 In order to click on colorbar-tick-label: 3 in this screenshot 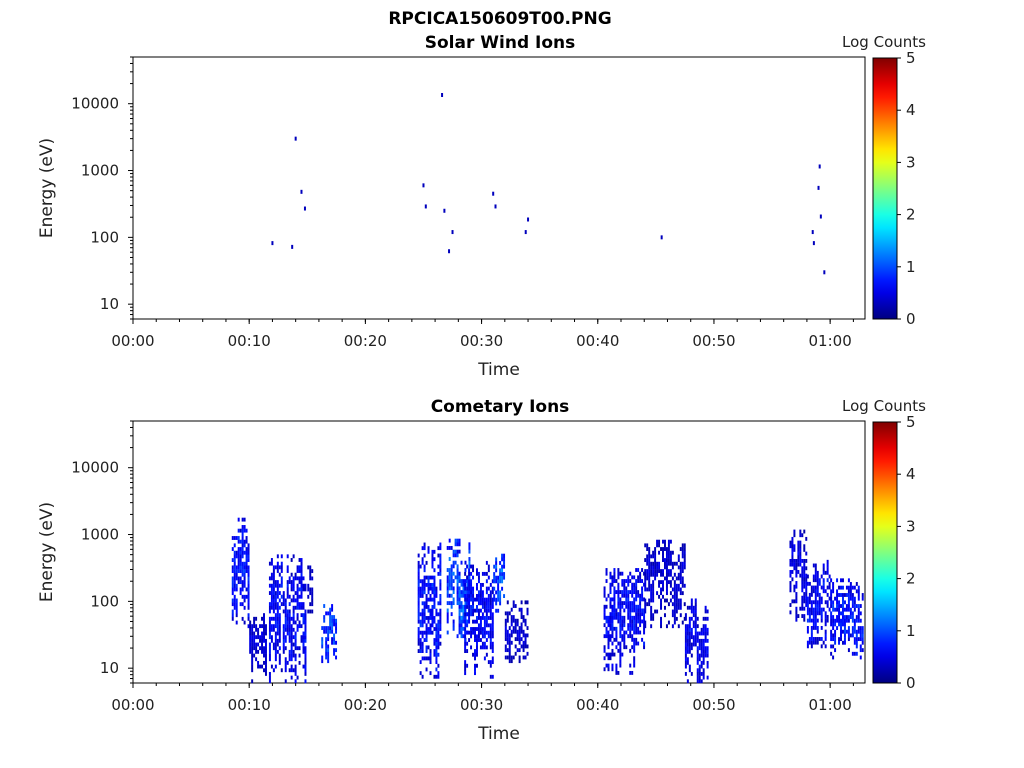, I will do `click(911, 526)`.